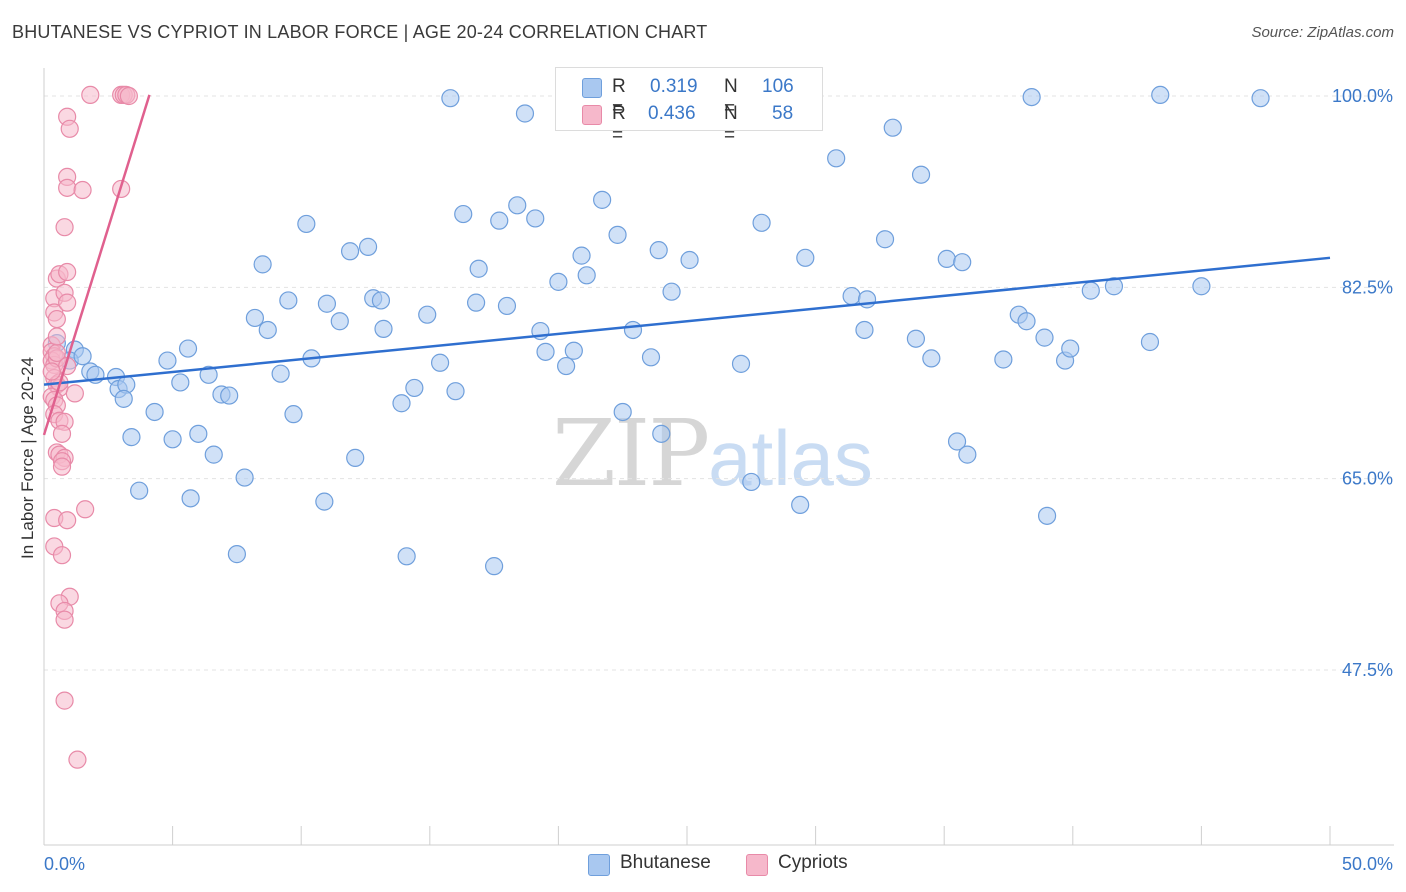 The height and width of the screenshot is (892, 1406). What do you see at coordinates (631, 453) in the screenshot?
I see `watermark-zip: ZIP` at bounding box center [631, 453].